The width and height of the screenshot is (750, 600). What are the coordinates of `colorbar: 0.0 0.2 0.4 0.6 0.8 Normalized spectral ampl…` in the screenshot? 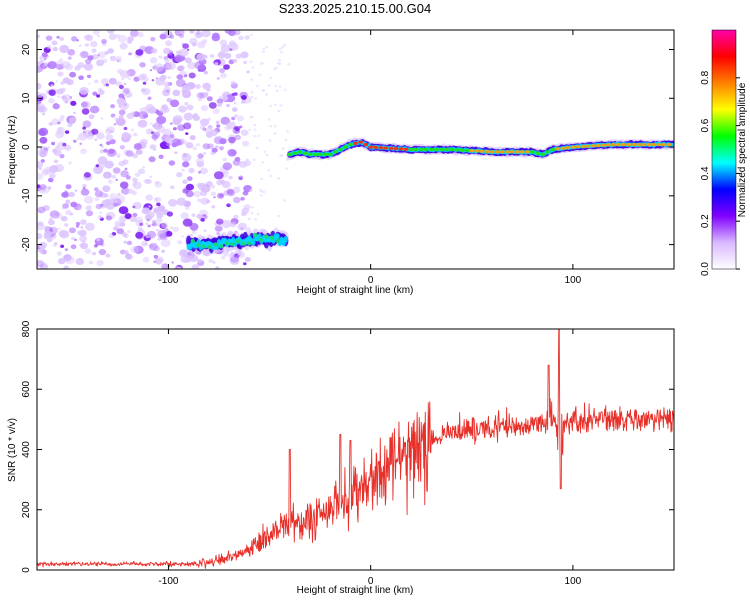 It's located at (724, 152).